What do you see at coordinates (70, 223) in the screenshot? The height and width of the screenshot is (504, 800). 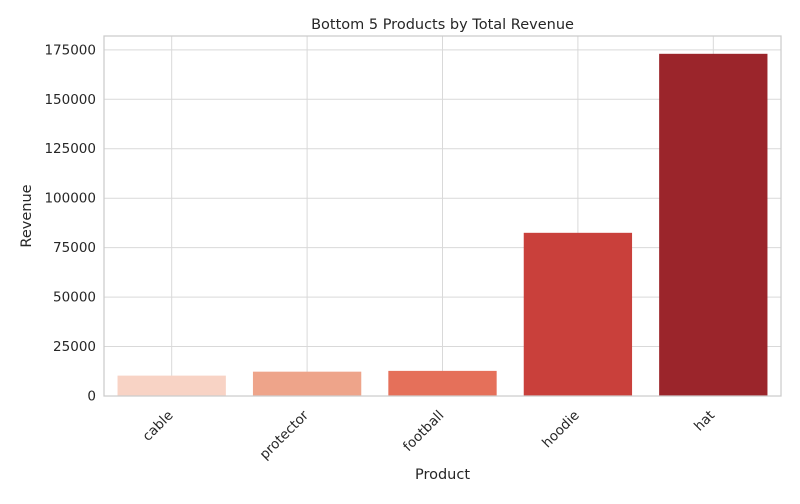 I see `y-tick-labels: 0 25000 50000 75000 100000 125000 150000 175000` at bounding box center [70, 223].